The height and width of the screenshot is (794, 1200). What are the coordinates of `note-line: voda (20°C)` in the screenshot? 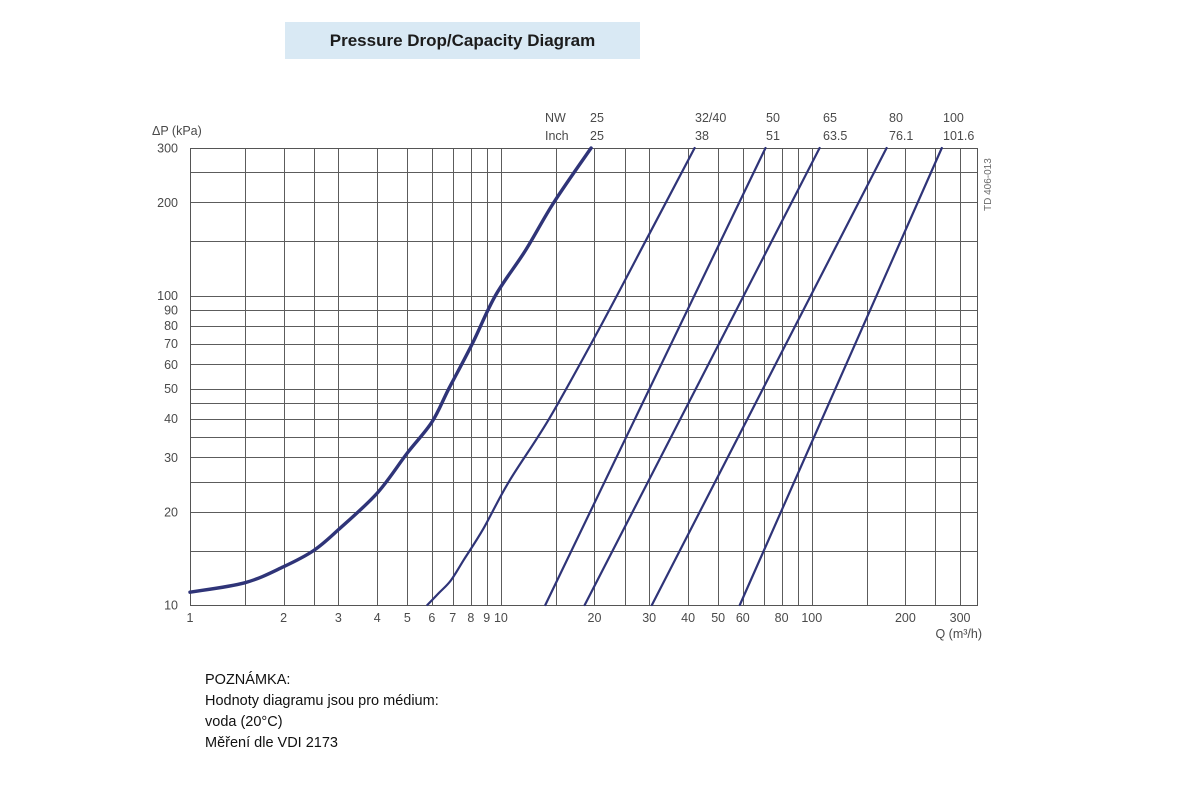 It's located at (244, 722).